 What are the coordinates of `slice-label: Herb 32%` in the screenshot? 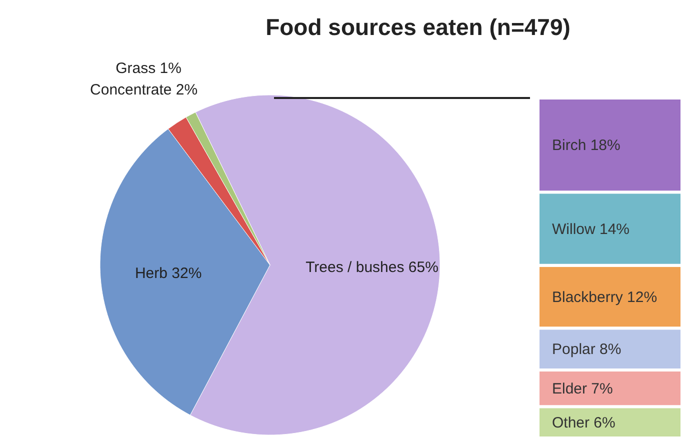 It's located at (168, 273).